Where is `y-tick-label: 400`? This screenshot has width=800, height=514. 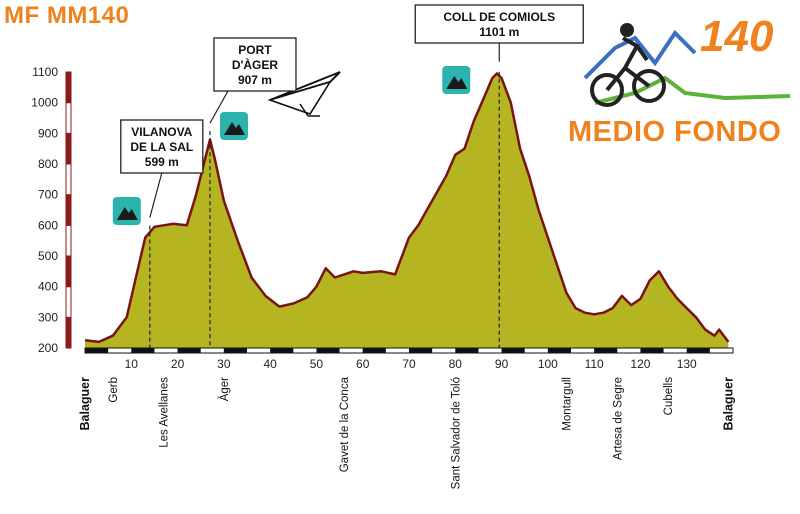 y-tick-label: 400 is located at coordinates (48, 287).